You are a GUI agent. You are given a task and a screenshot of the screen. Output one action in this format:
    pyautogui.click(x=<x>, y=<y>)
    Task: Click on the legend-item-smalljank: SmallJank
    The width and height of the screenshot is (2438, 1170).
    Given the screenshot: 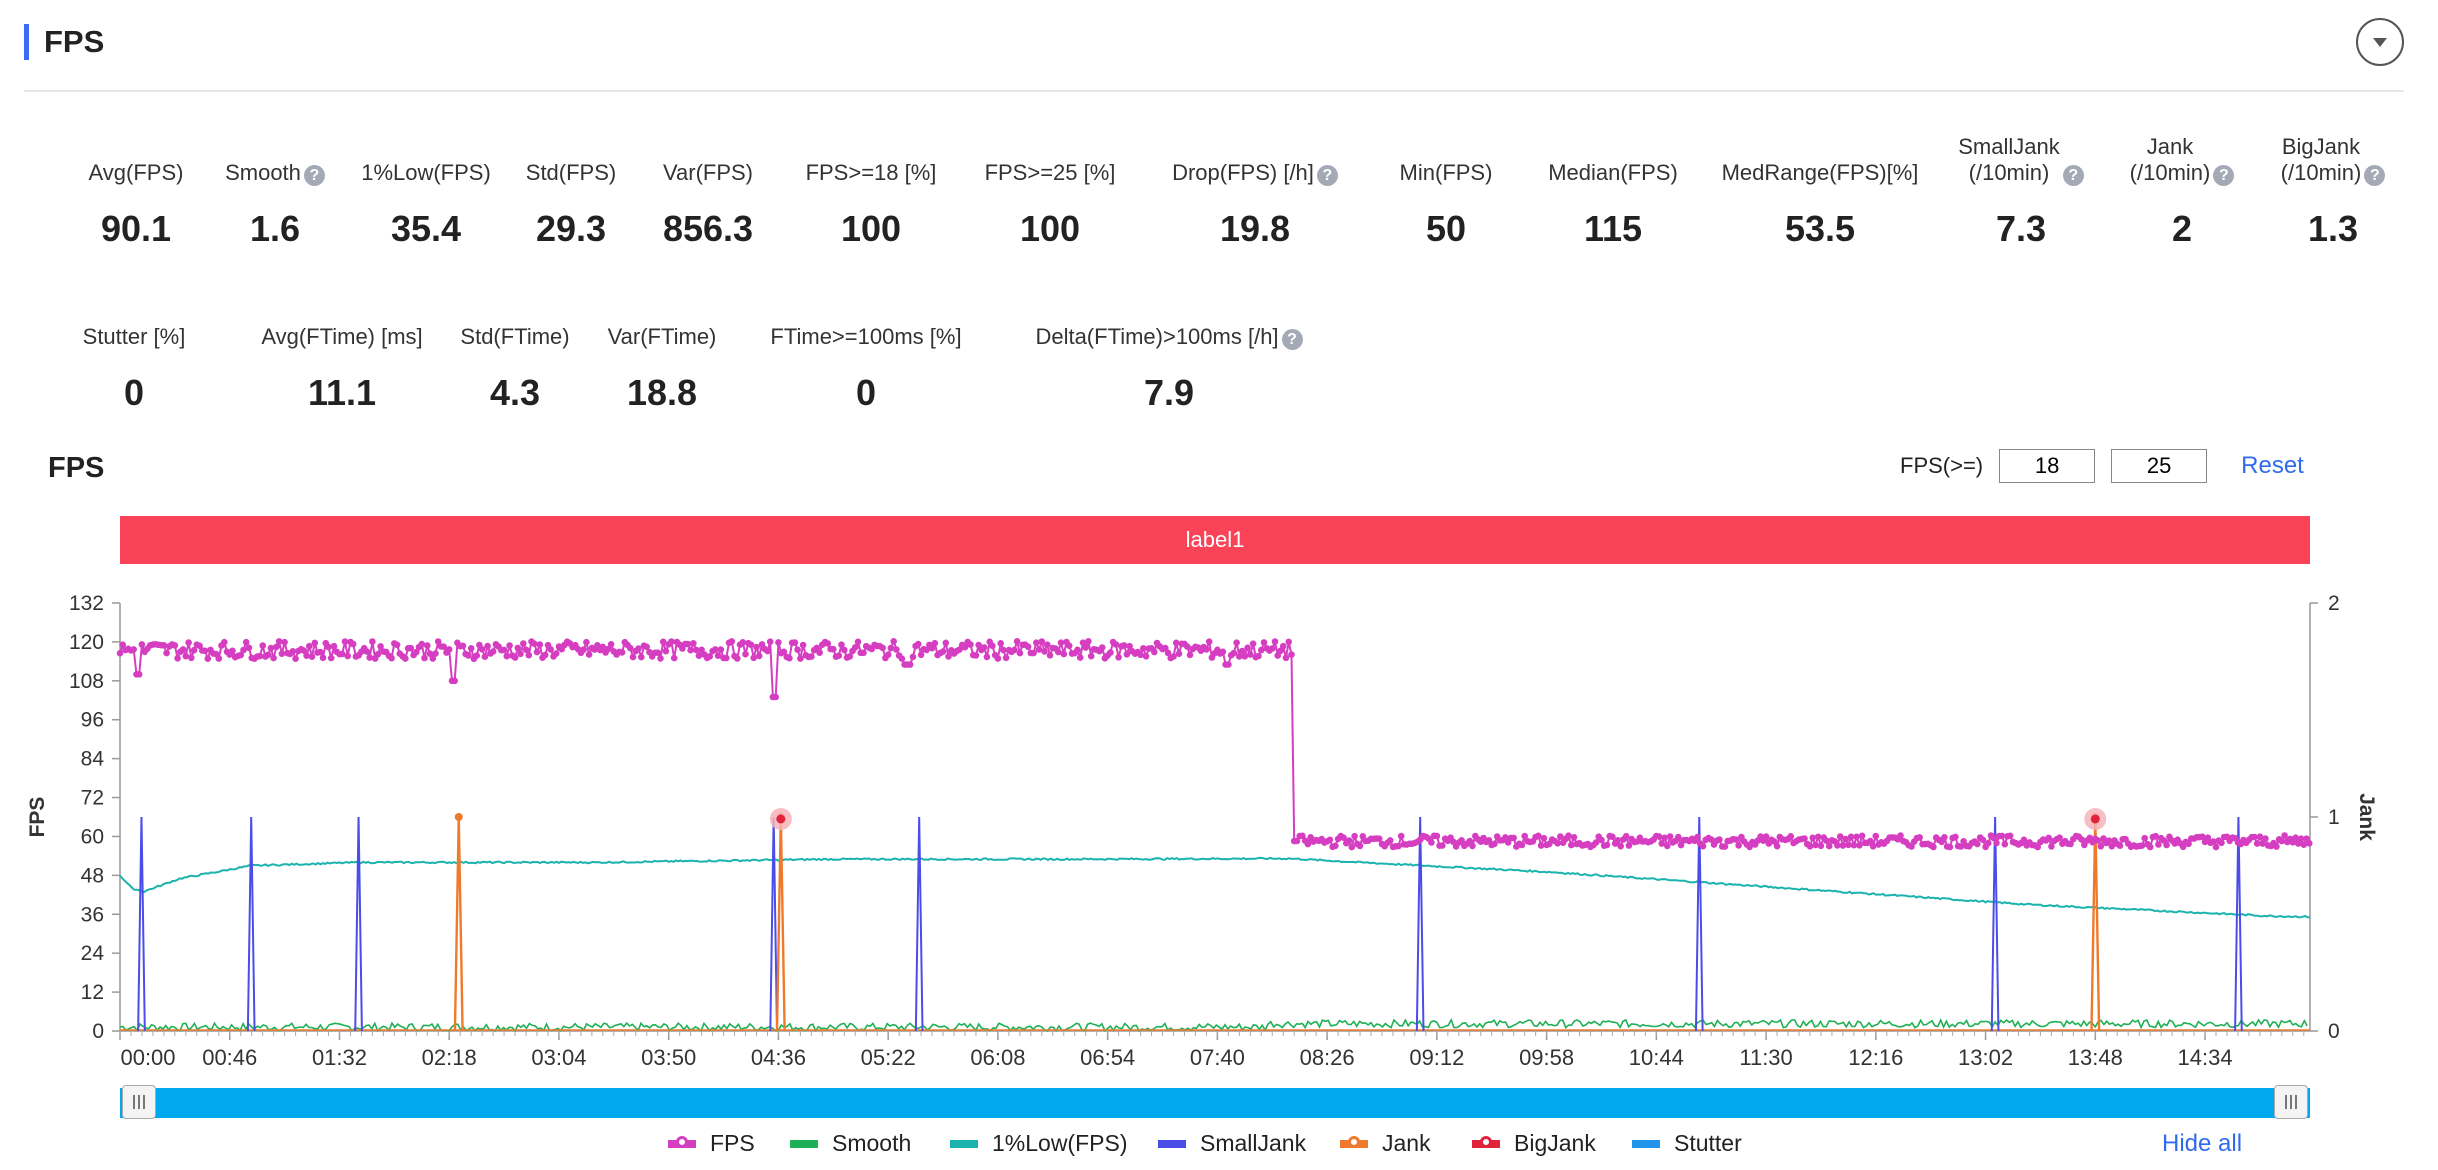 What is the action you would take?
    pyautogui.click(x=1232, y=1143)
    